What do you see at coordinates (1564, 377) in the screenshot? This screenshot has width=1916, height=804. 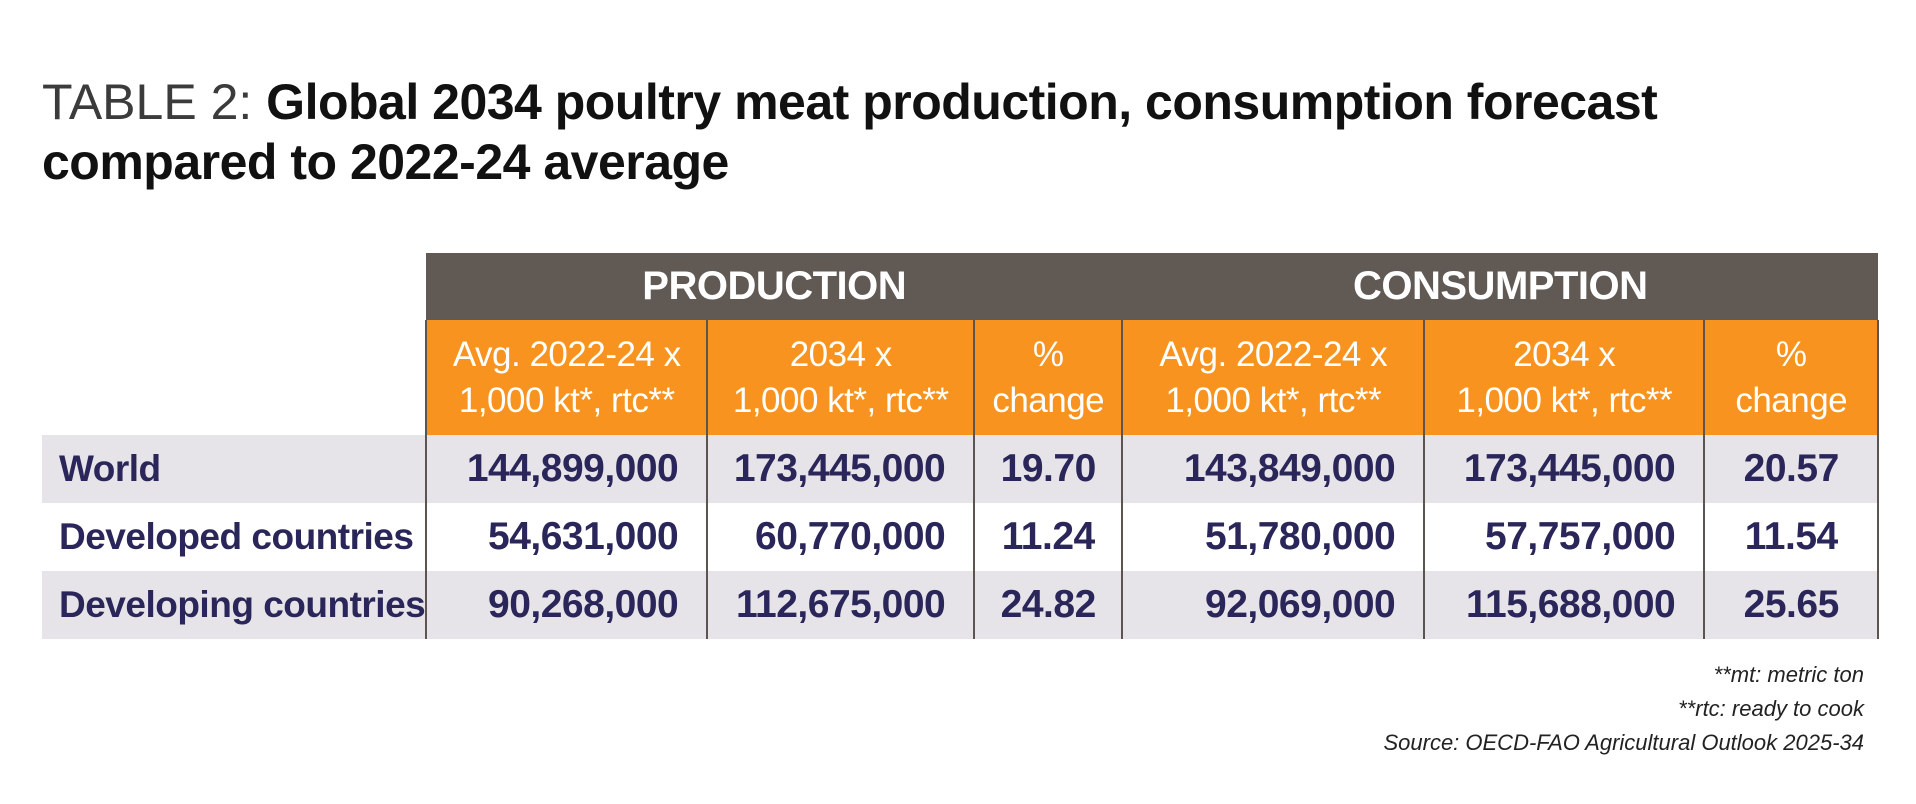 I see `column-header-consumption-2034: 2034 x 1,000 kt*, rtc**` at bounding box center [1564, 377].